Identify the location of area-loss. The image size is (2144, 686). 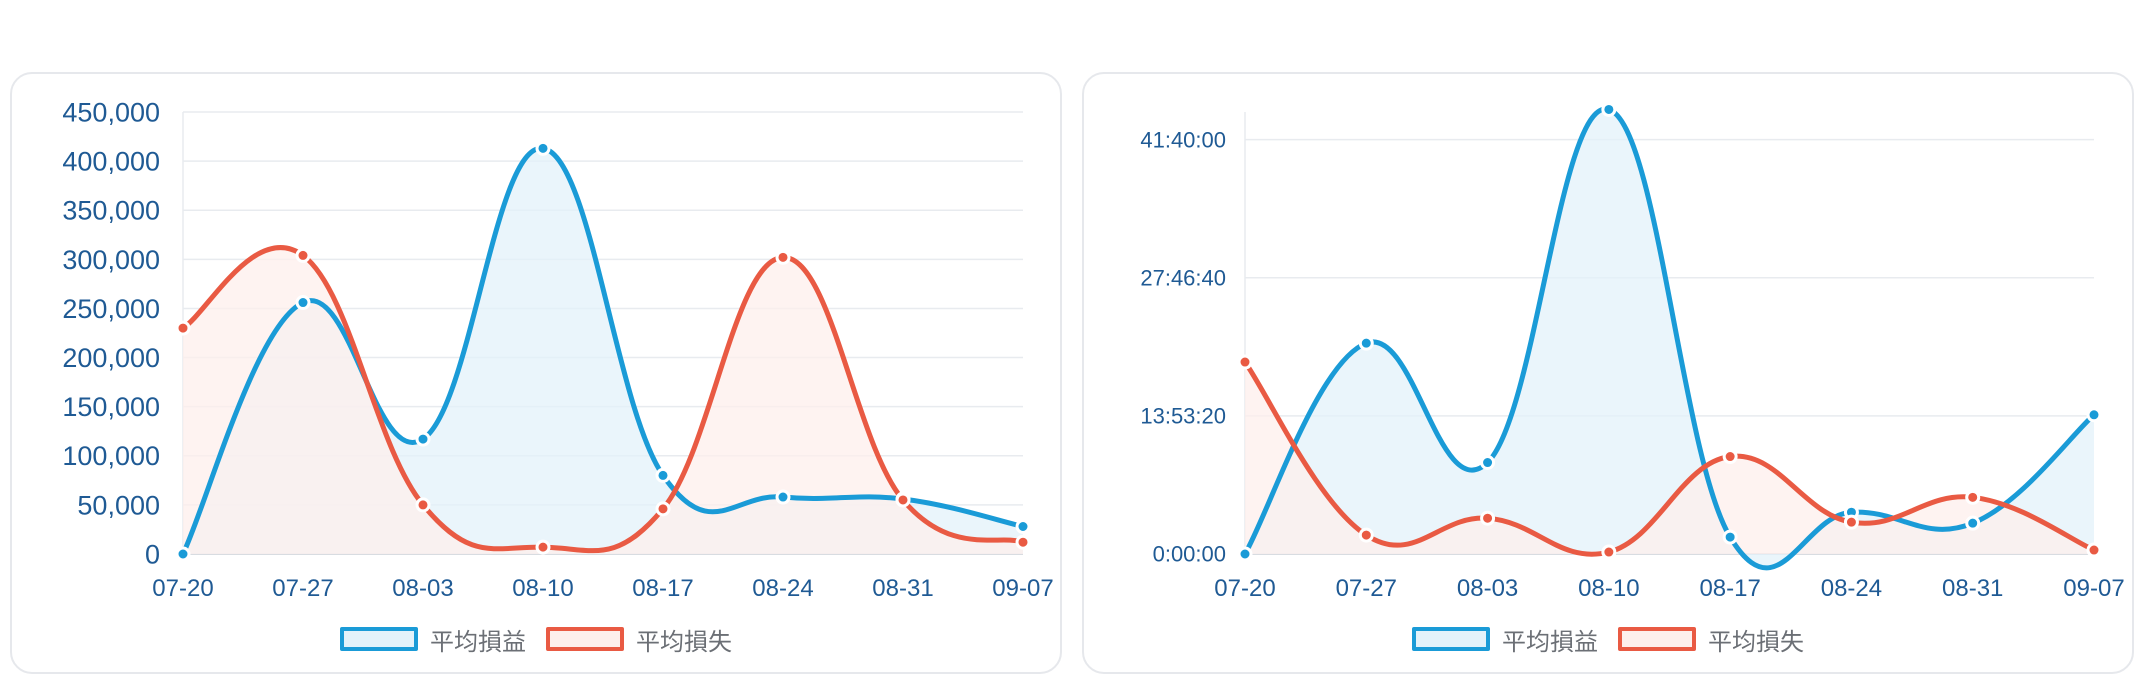
(1669, 458).